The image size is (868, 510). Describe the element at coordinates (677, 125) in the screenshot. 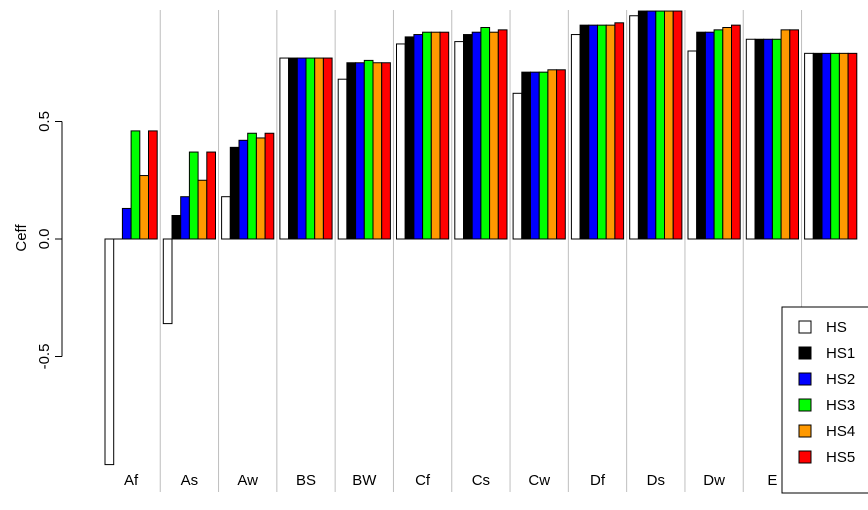

I see `bar-hs5-ds` at that location.